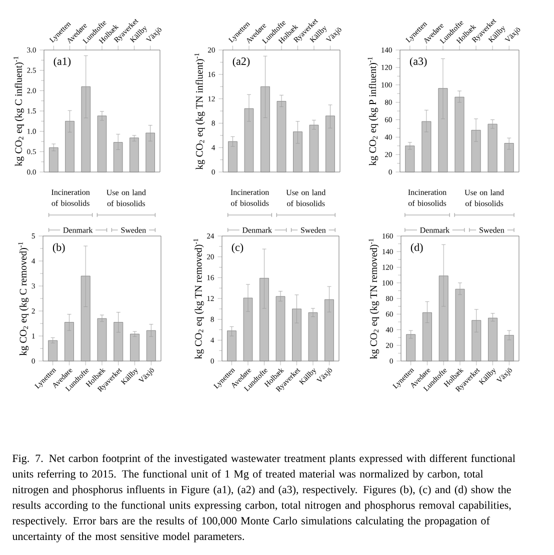 The image size is (554, 555). Describe the element at coordinates (373, 111) in the screenshot. I see `y-axis-title: kg CO$_{2}$ eq (kg P influent)$^{-1}$` at that location.